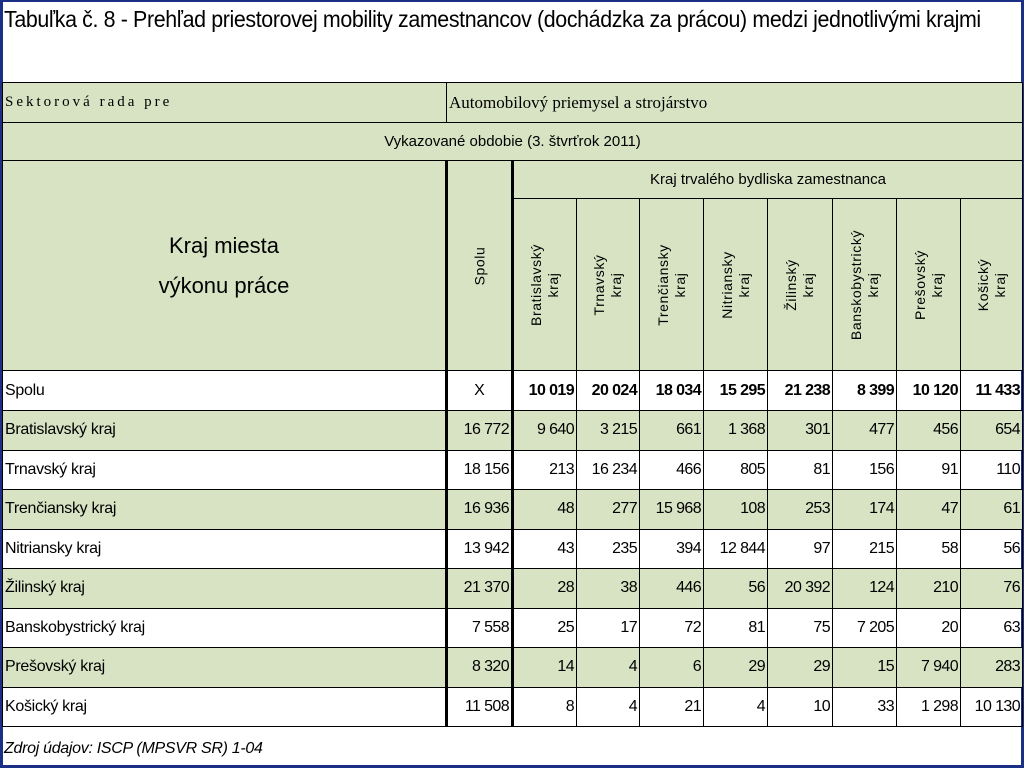 The height and width of the screenshot is (768, 1024). Describe the element at coordinates (479, 588) in the screenshot. I see `row-spolu: 21 370` at that location.